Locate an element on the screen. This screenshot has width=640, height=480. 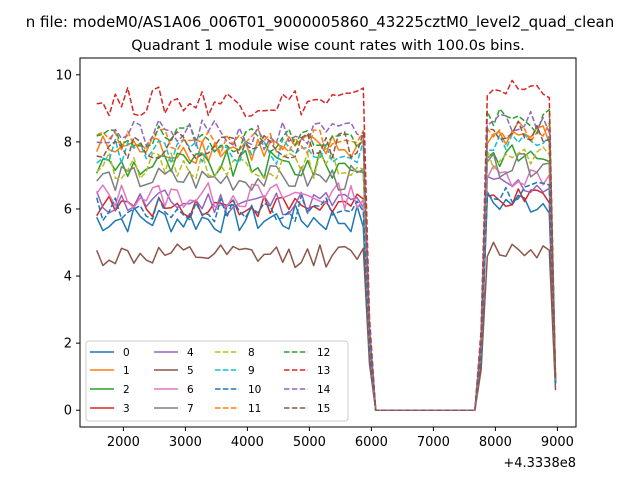
x-tick-label: 6000 is located at coordinates (371, 442).